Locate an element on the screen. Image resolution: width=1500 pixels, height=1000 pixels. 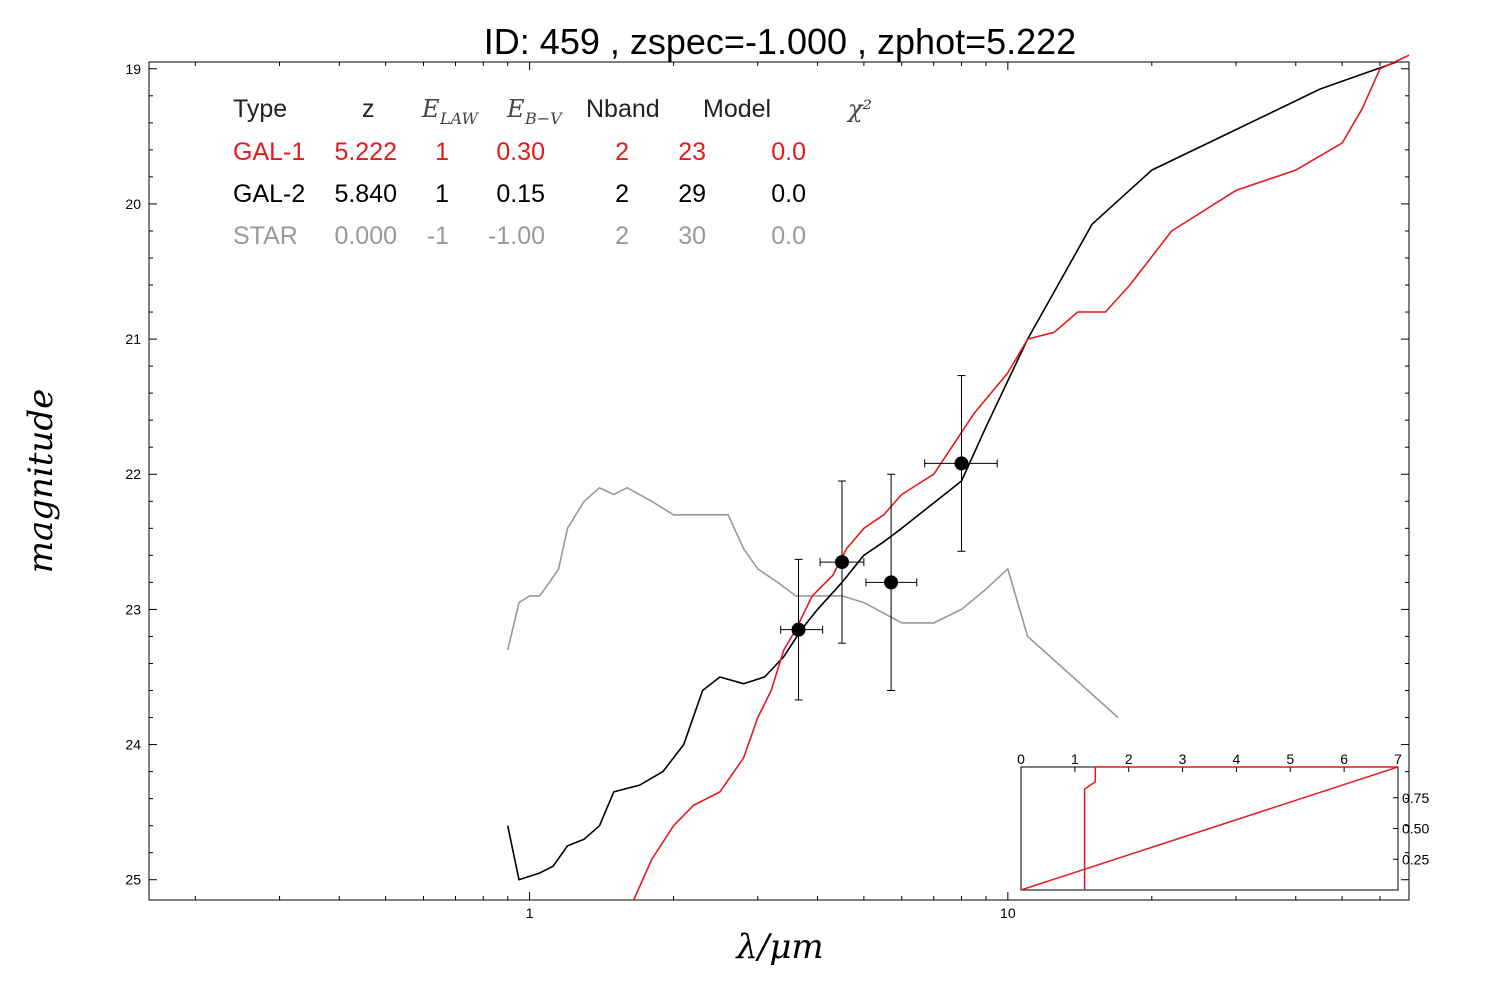
table-cell-z: 5.222 is located at coordinates (365, 152).